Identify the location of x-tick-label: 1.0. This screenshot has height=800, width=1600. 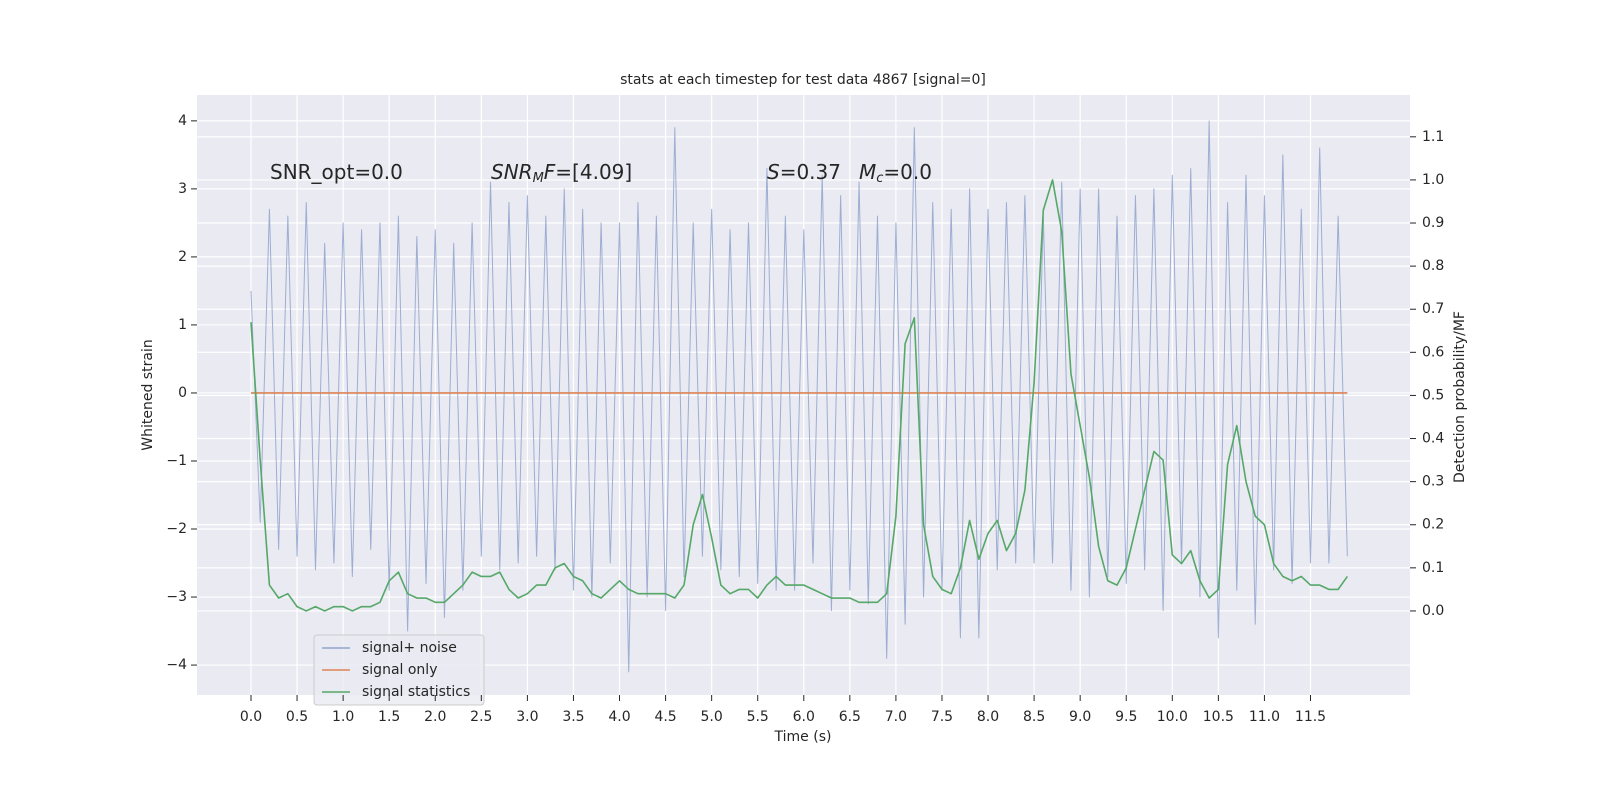
(343, 717).